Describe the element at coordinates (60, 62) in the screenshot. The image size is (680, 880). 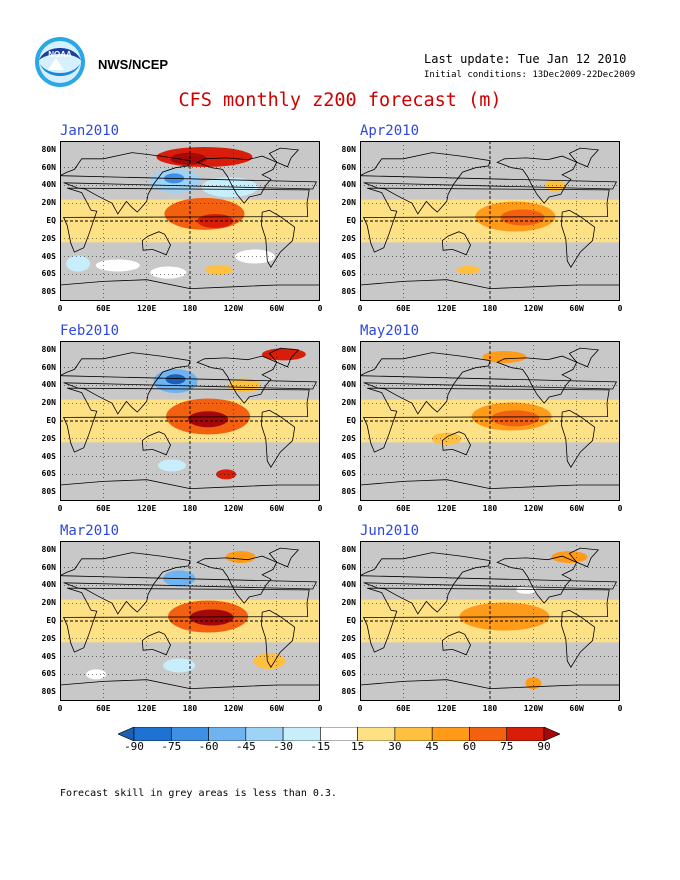
I see `noaa-logo: NOAA` at that location.